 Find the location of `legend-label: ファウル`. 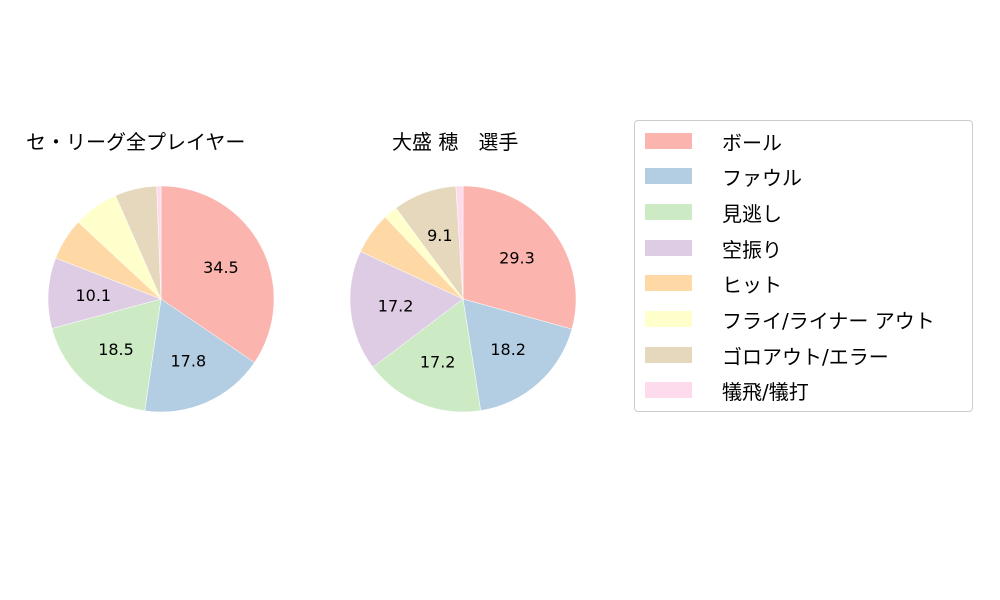

legend-label: ファウル is located at coordinates (762, 177).